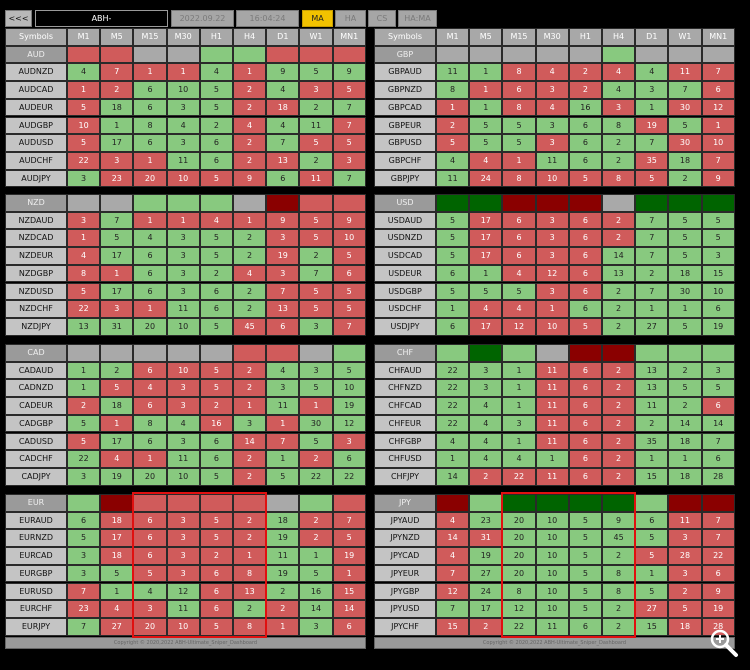  Describe the element at coordinates (84, 609) in the screenshot. I see `signal-cell: 23` at that location.